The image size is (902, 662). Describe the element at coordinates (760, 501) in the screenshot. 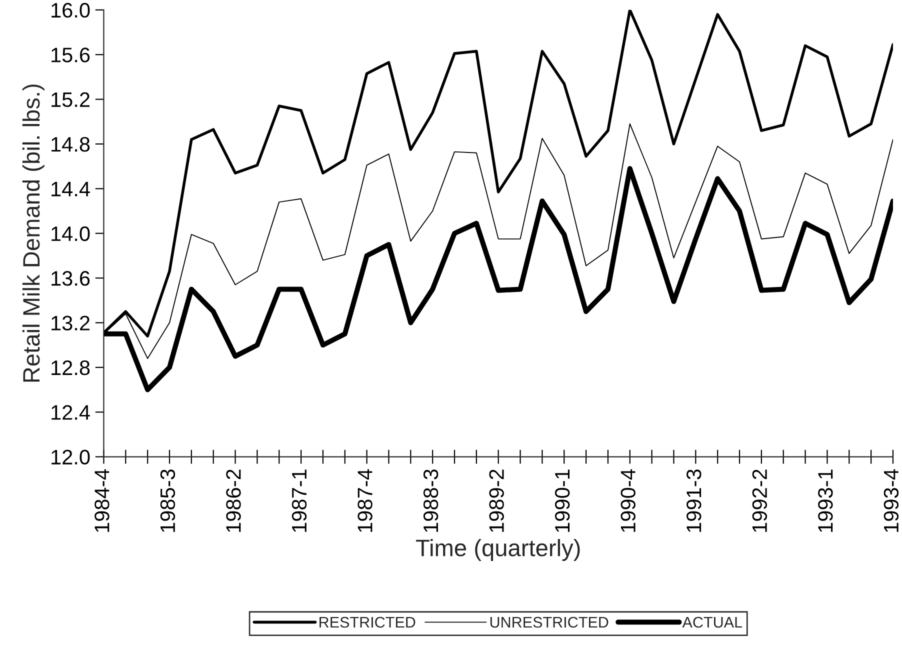

I see `x-tick-label: 1992-2` at that location.